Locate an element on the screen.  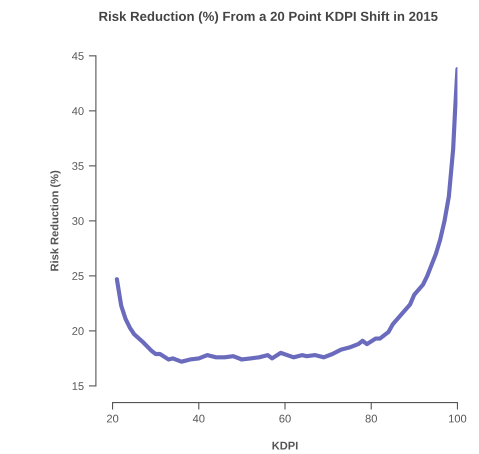
chart-title: Risk Reduction (%) From a 20 Point KDPI Shift in 2015 is located at coordinates (268, 17).